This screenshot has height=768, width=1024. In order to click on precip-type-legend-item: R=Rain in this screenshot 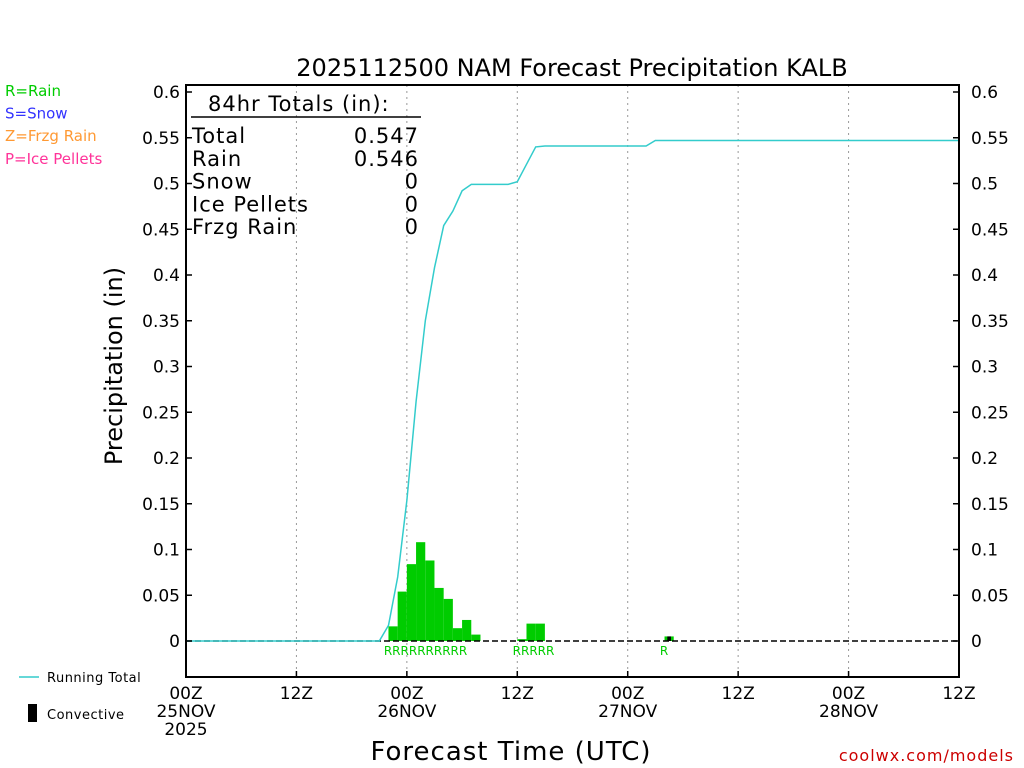, I will do `click(33, 91)`.